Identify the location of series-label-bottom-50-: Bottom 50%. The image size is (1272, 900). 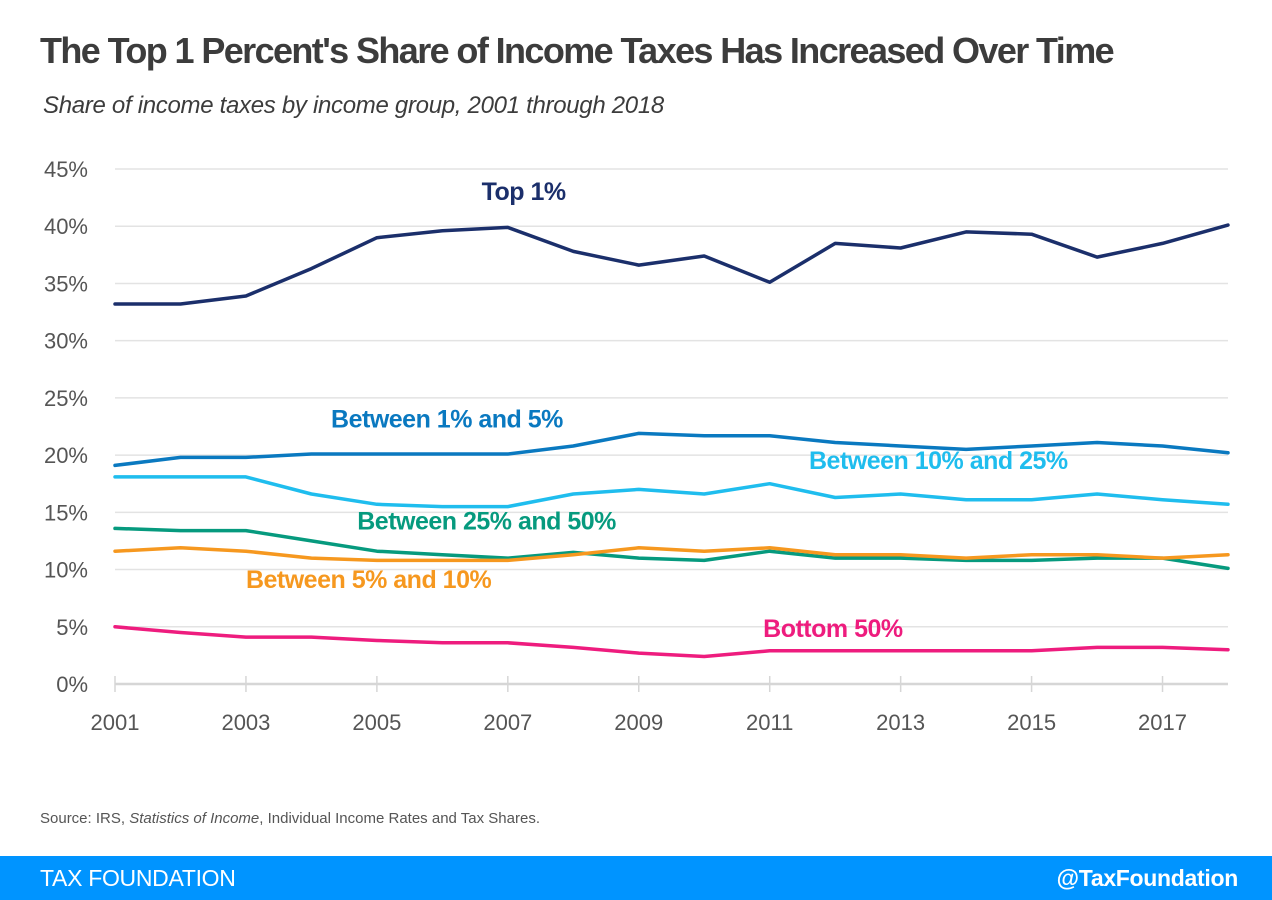
(833, 629).